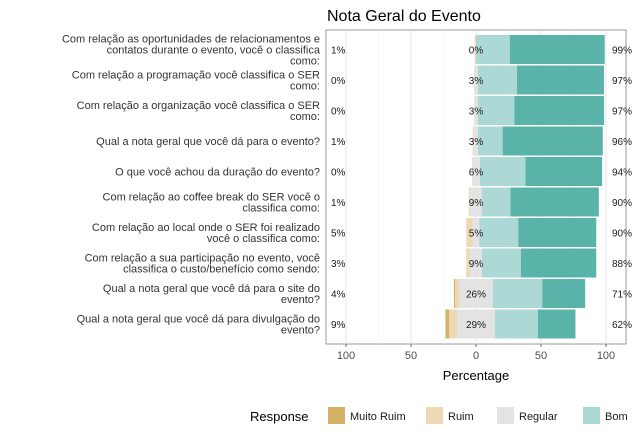 The image size is (636, 442). I want to click on left-percent-label: 9%, so click(338, 325).